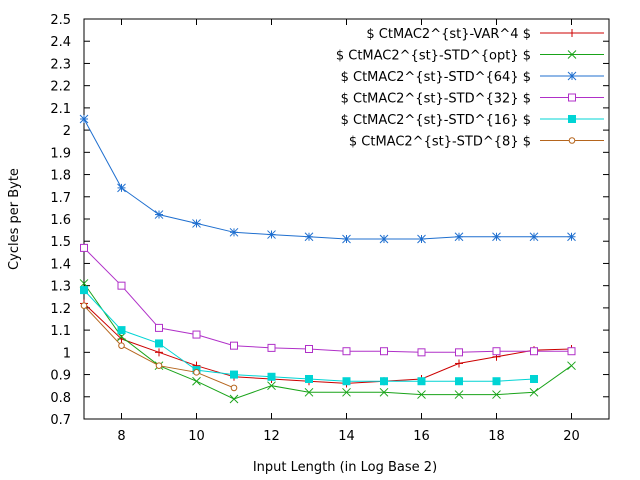  What do you see at coordinates (60, 109) in the screenshot?
I see `y-tick-label: 2.1` at bounding box center [60, 109].